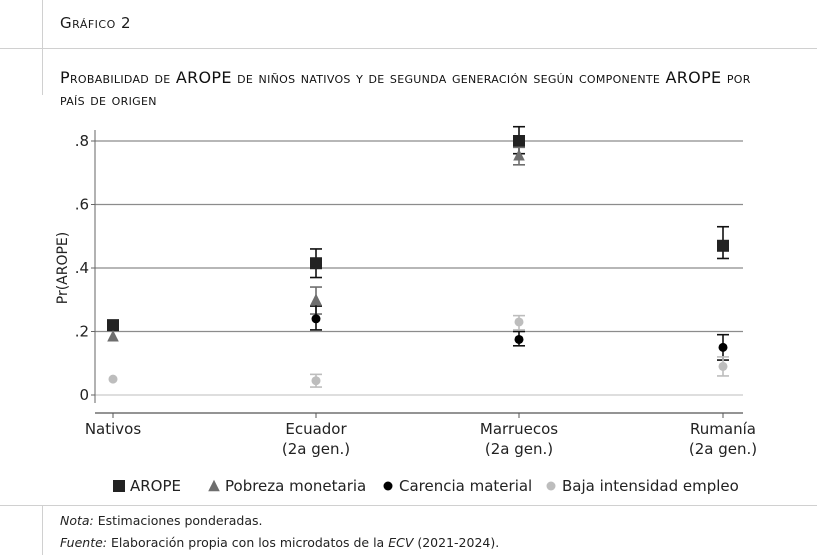  I want to click on y-axis-label: Pr(AROPE), so click(63, 268).